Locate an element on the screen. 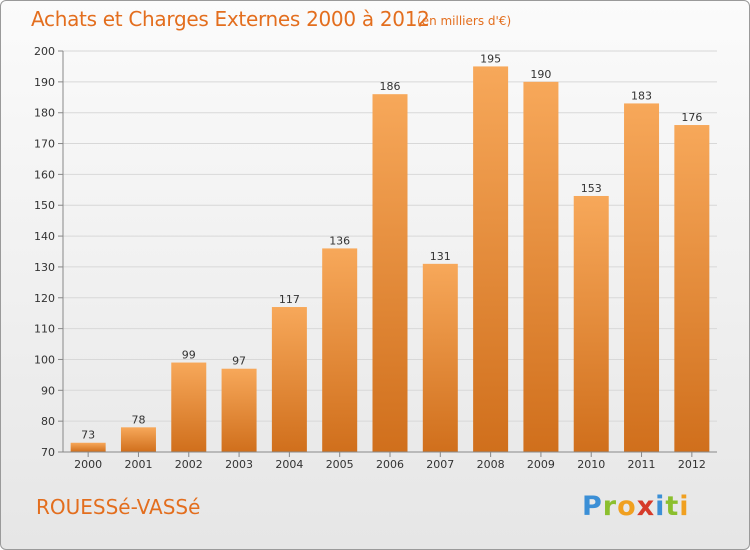 This screenshot has height=550, width=750. chart-subtitle: (en milliers d'€) is located at coordinates (464, 21).